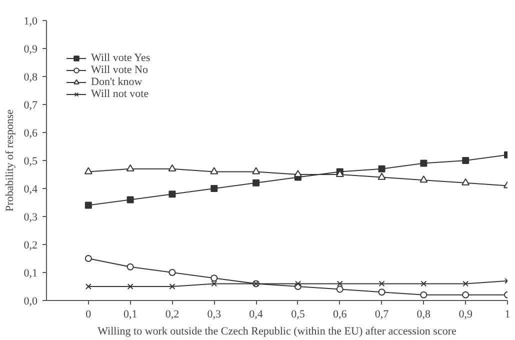 The height and width of the screenshot is (340, 515). Describe the element at coordinates (120, 58) in the screenshot. I see `legend-label: Will vote Yes` at that location.